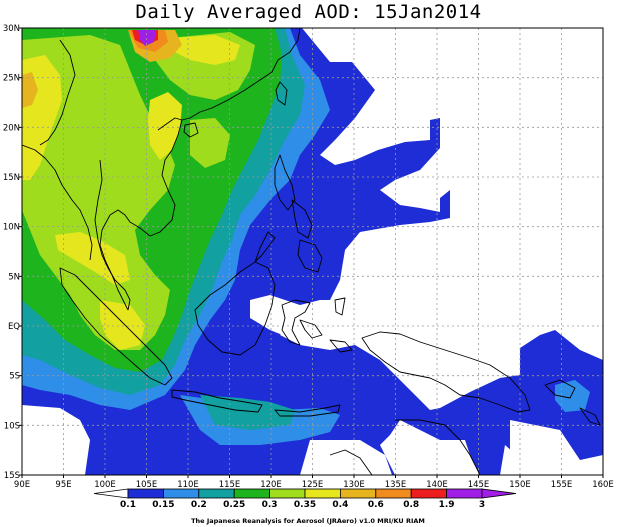 The image size is (617, 527). Describe the element at coordinates (305, 505) in the screenshot. I see `colorbar-label: 0.35` at that location.